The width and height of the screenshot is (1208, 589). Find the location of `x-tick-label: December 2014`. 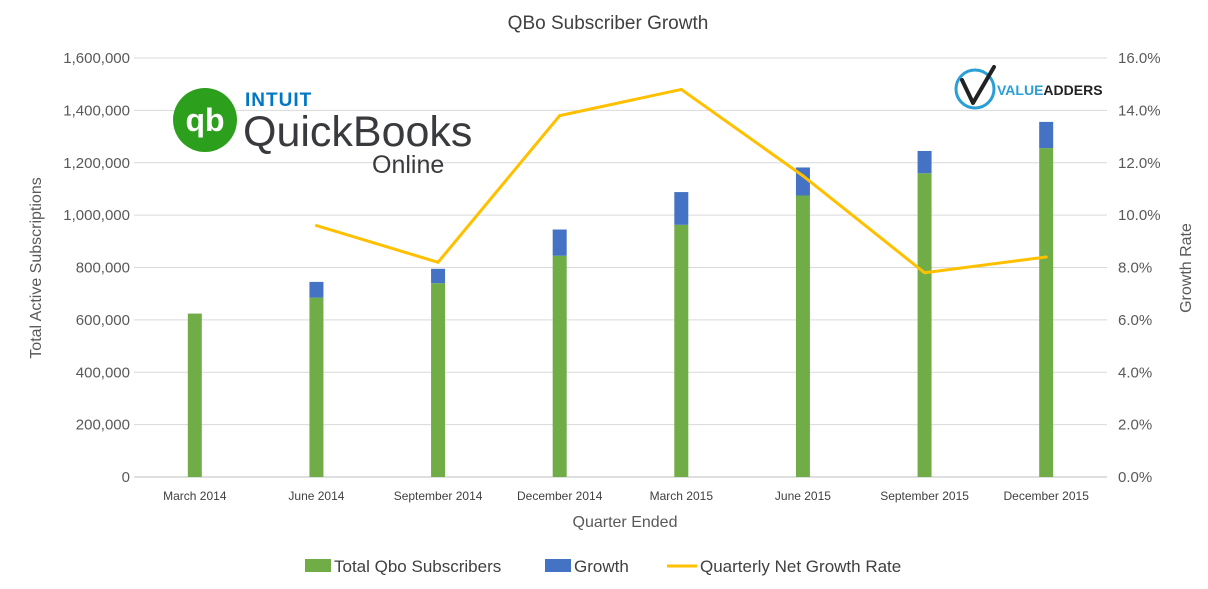

x-tick-label: December 2014 is located at coordinates (560, 496).